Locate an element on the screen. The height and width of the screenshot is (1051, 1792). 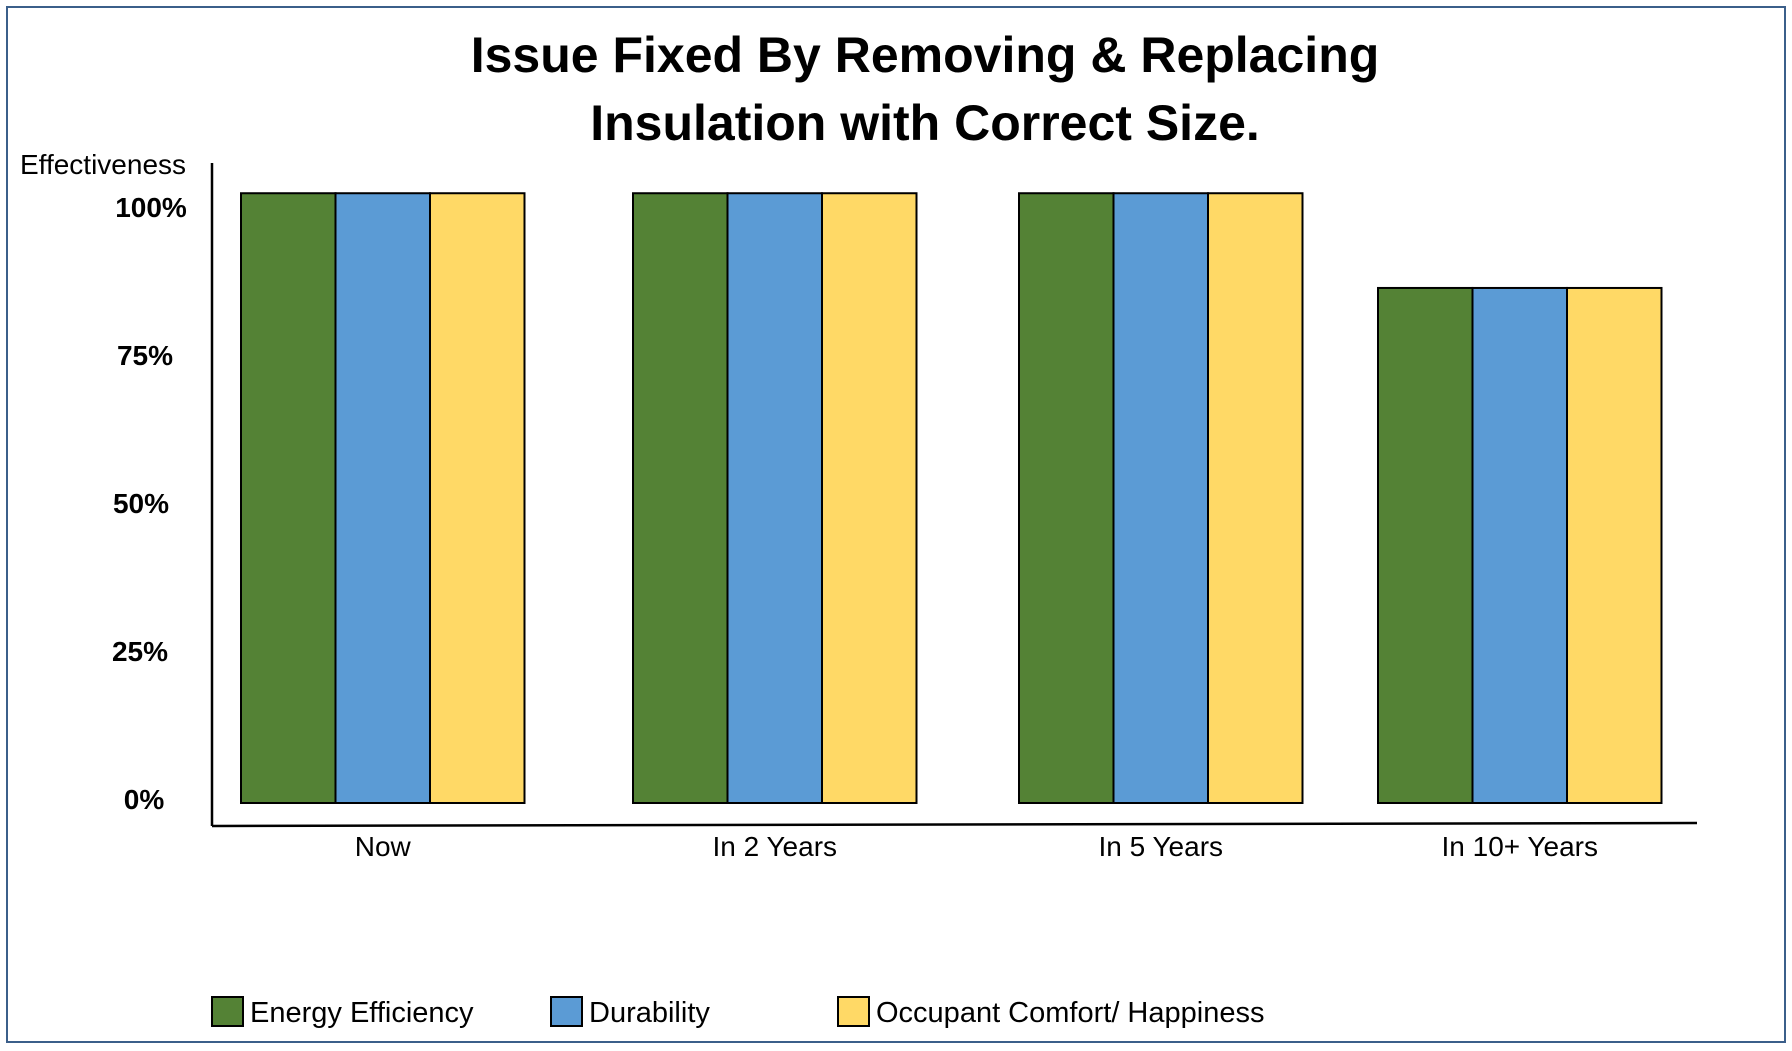
x-axis-line is located at coordinates (954, 824).